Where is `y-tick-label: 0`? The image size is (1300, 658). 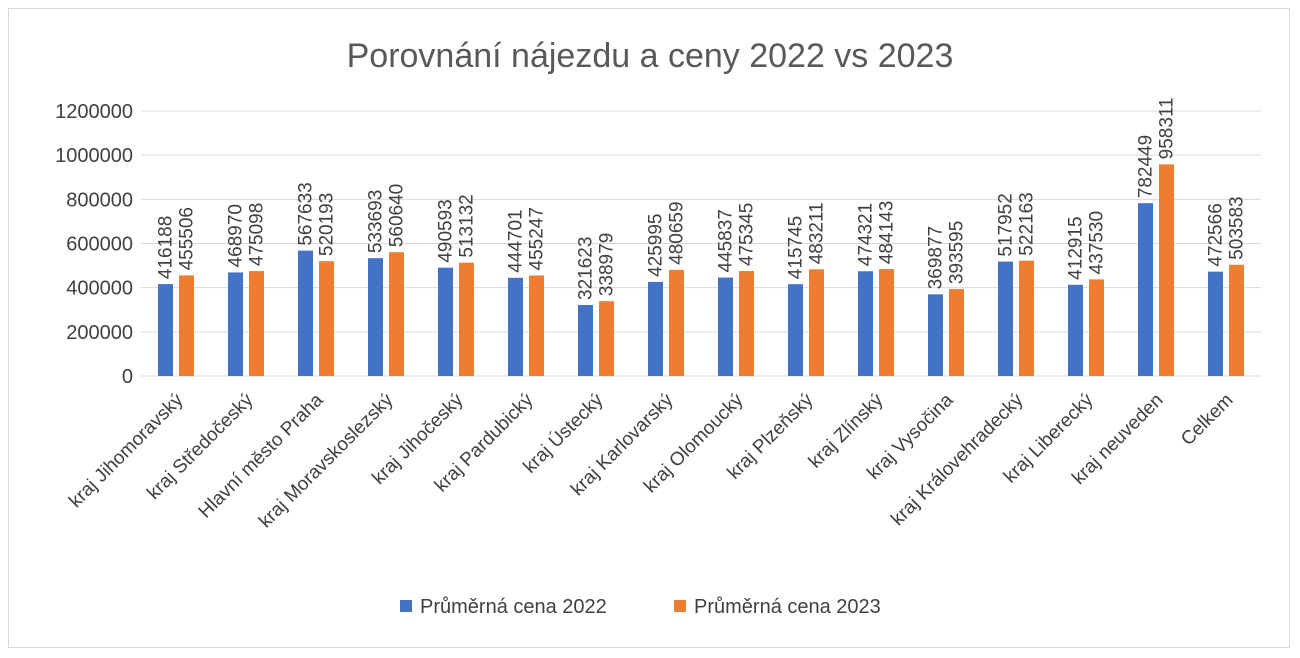
y-tick-label: 0 is located at coordinates (127, 377).